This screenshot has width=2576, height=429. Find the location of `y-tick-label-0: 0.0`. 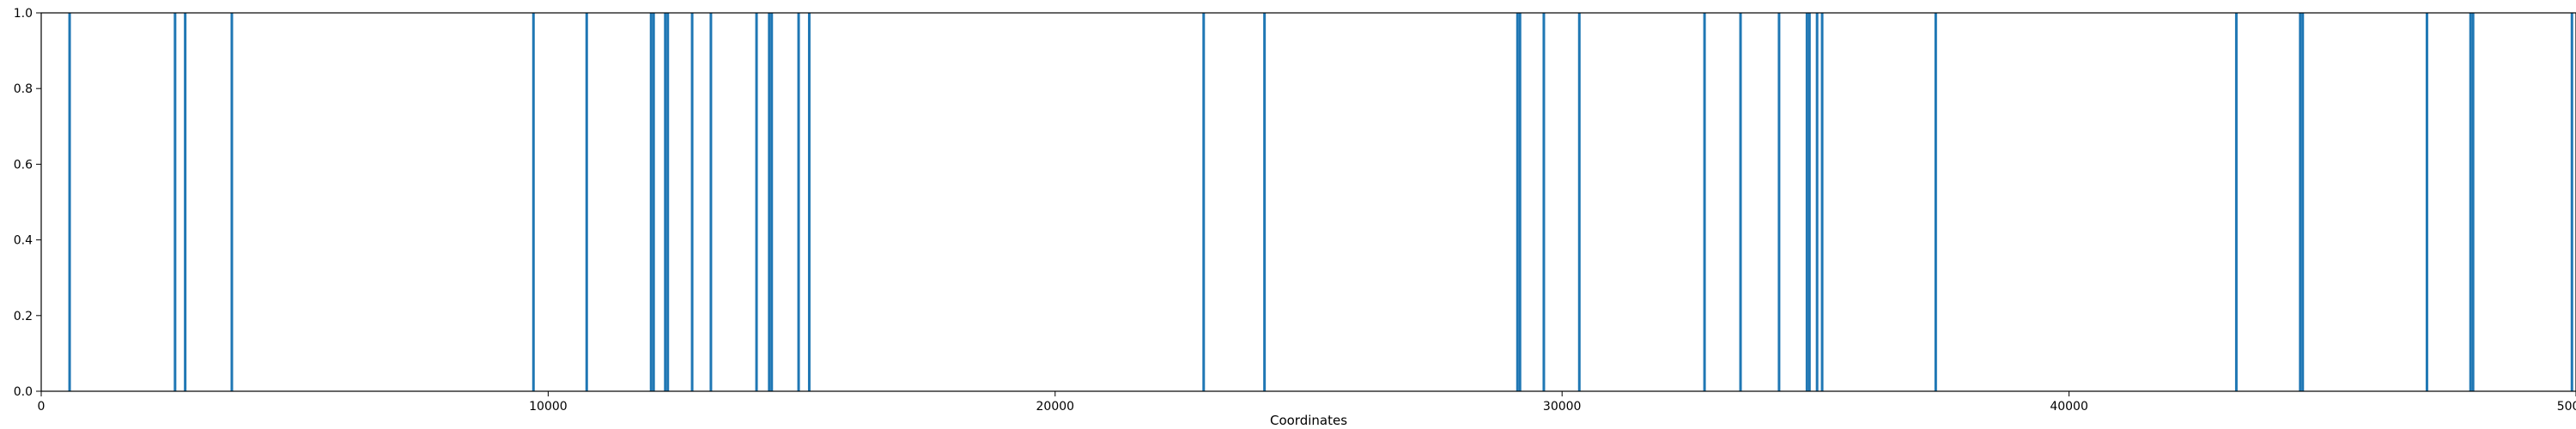

y-tick-label-0: 0.0 is located at coordinates (23, 392).